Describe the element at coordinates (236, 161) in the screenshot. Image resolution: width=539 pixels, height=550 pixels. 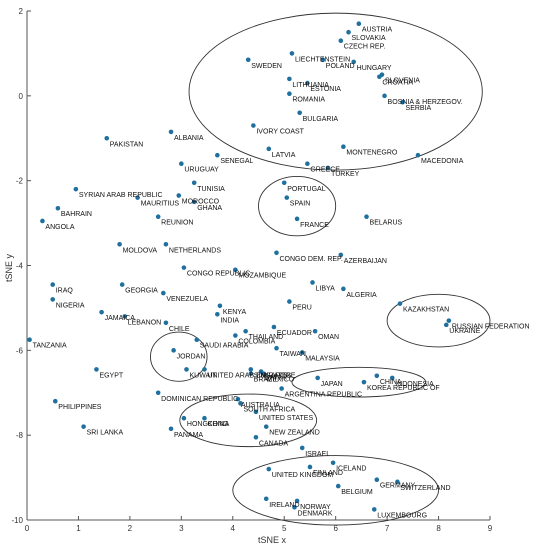
I see `point-label: SENEGAL` at that location.